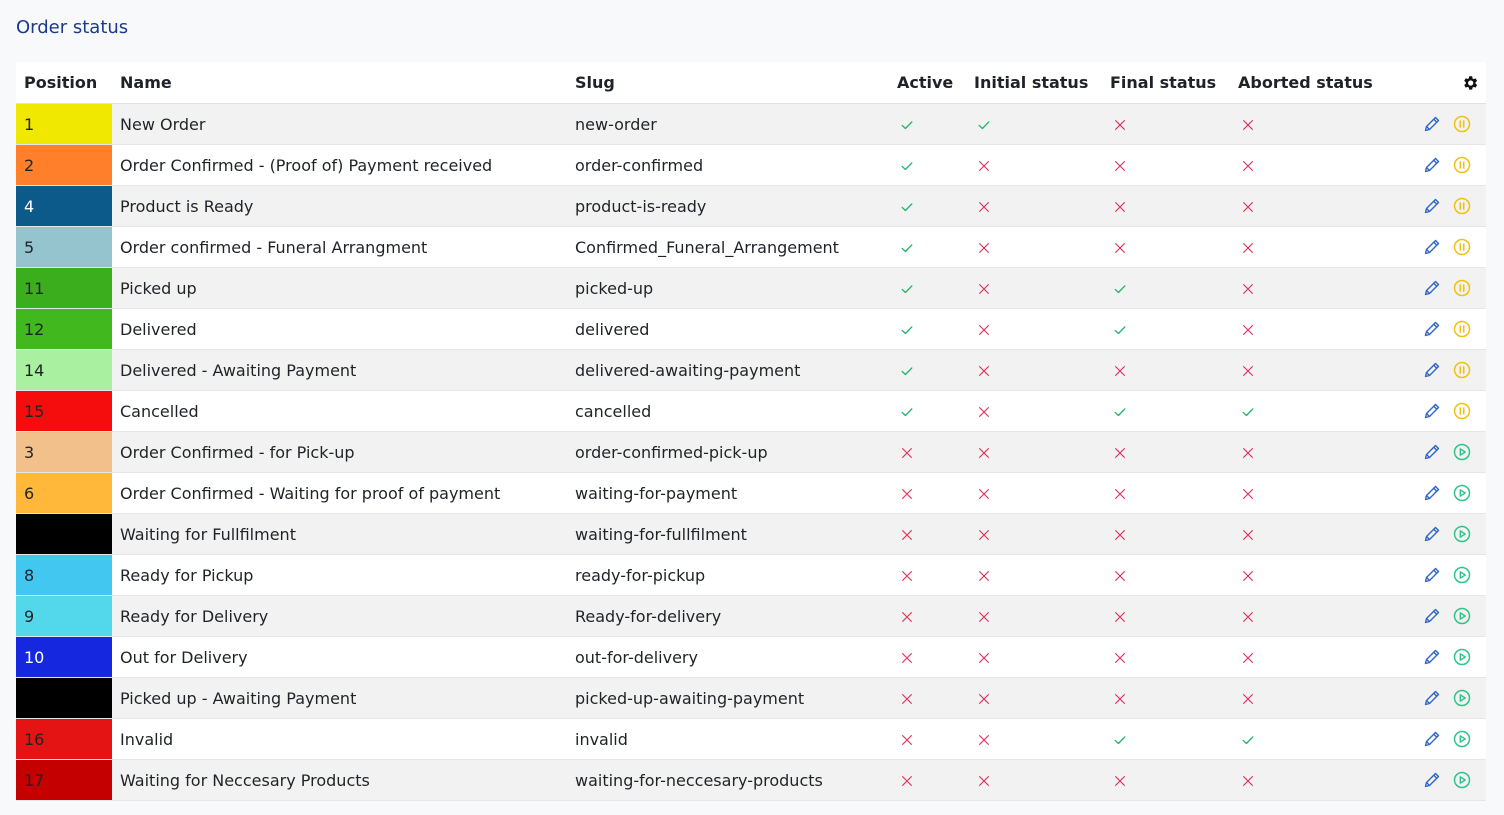  Describe the element at coordinates (728, 657) in the screenshot. I see `status-slug: out-for-delivery` at that location.